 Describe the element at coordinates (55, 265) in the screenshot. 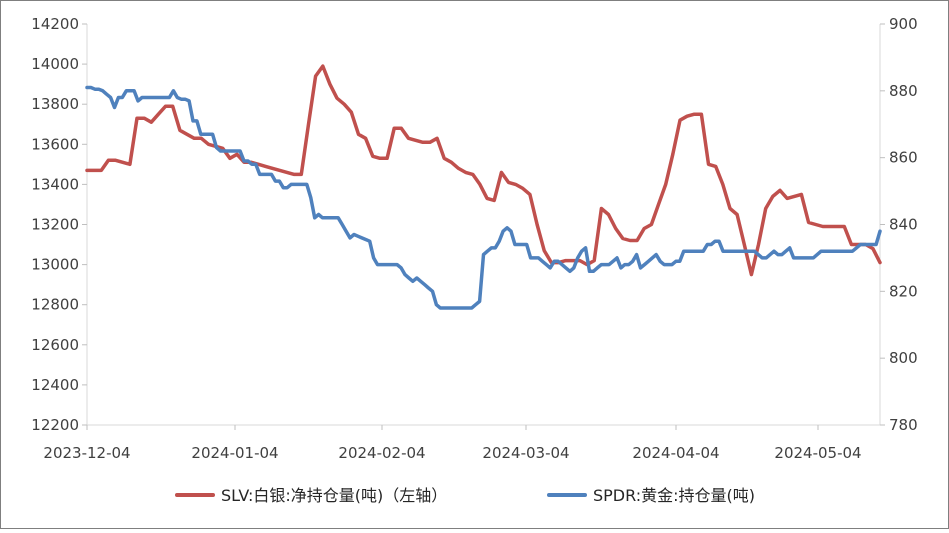

I see `left-tick-label: 13000` at that location.